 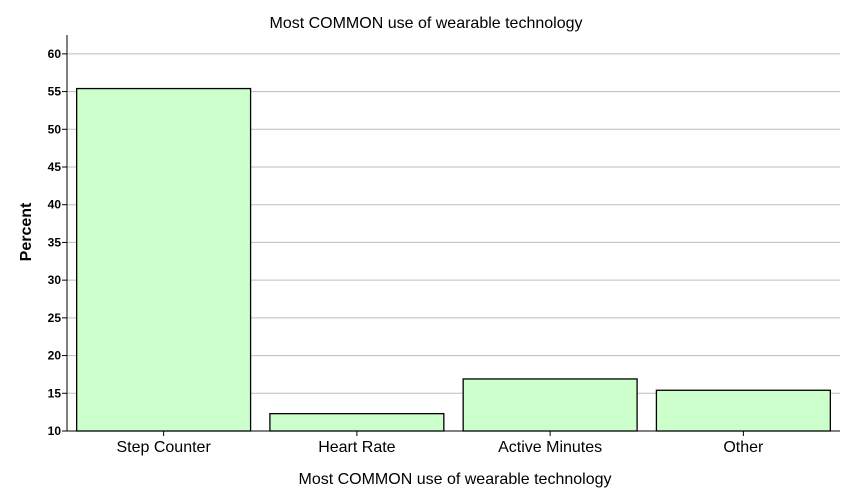 What do you see at coordinates (164, 259) in the screenshot?
I see `bar-step-counter` at bounding box center [164, 259].